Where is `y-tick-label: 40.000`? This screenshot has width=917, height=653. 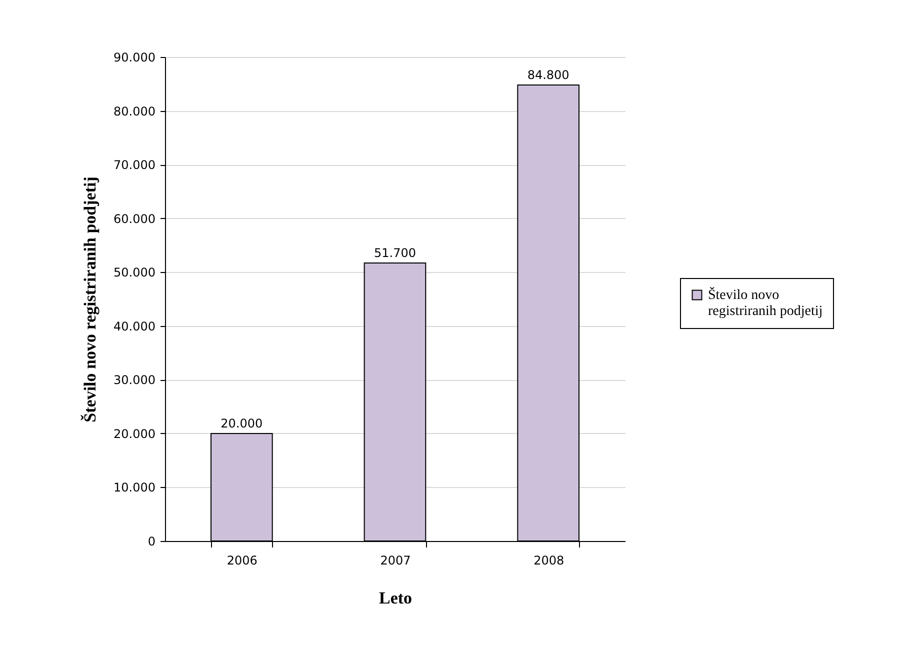
y-tick-label: 40.000 is located at coordinates (135, 326).